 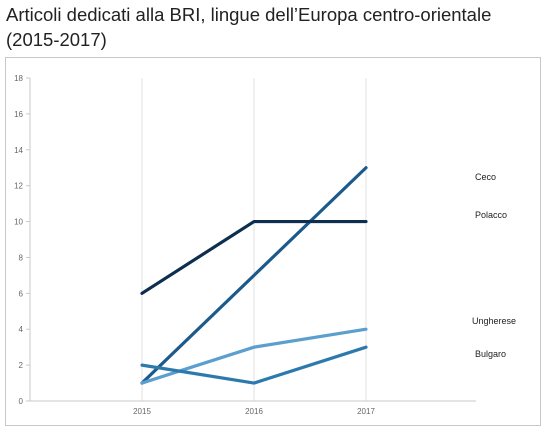 What do you see at coordinates (142, 411) in the screenshot?
I see `x-tick-label-2015: 2015` at bounding box center [142, 411].